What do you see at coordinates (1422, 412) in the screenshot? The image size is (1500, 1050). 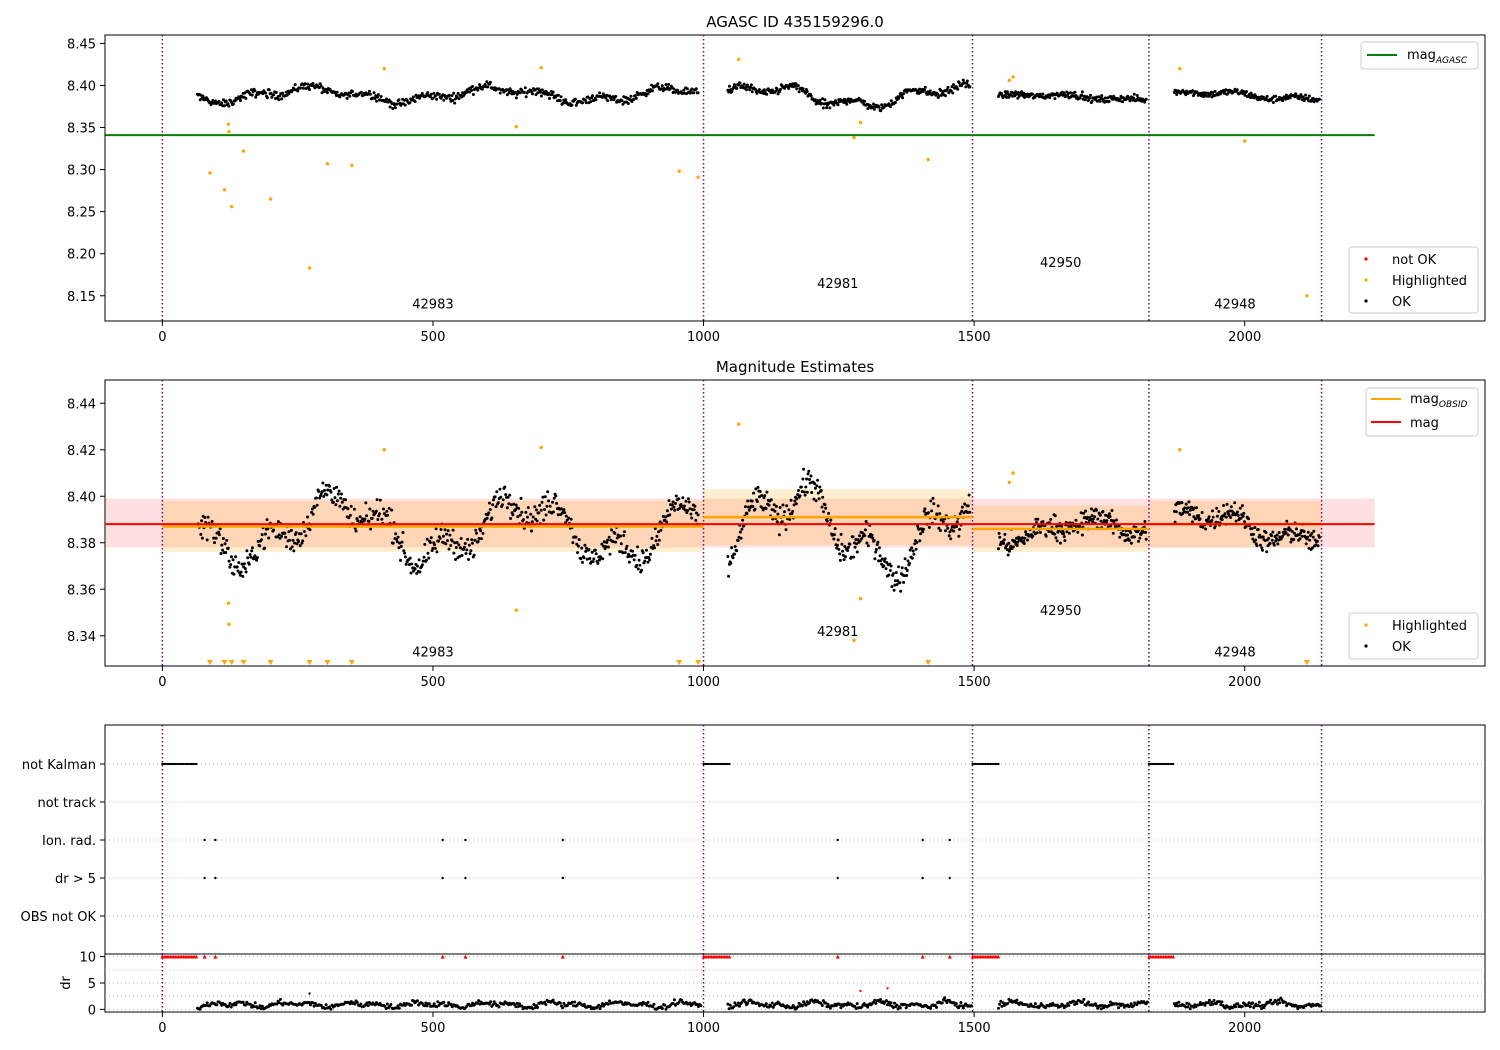 I see `legend-mag: magOBSID mag` at bounding box center [1422, 412].